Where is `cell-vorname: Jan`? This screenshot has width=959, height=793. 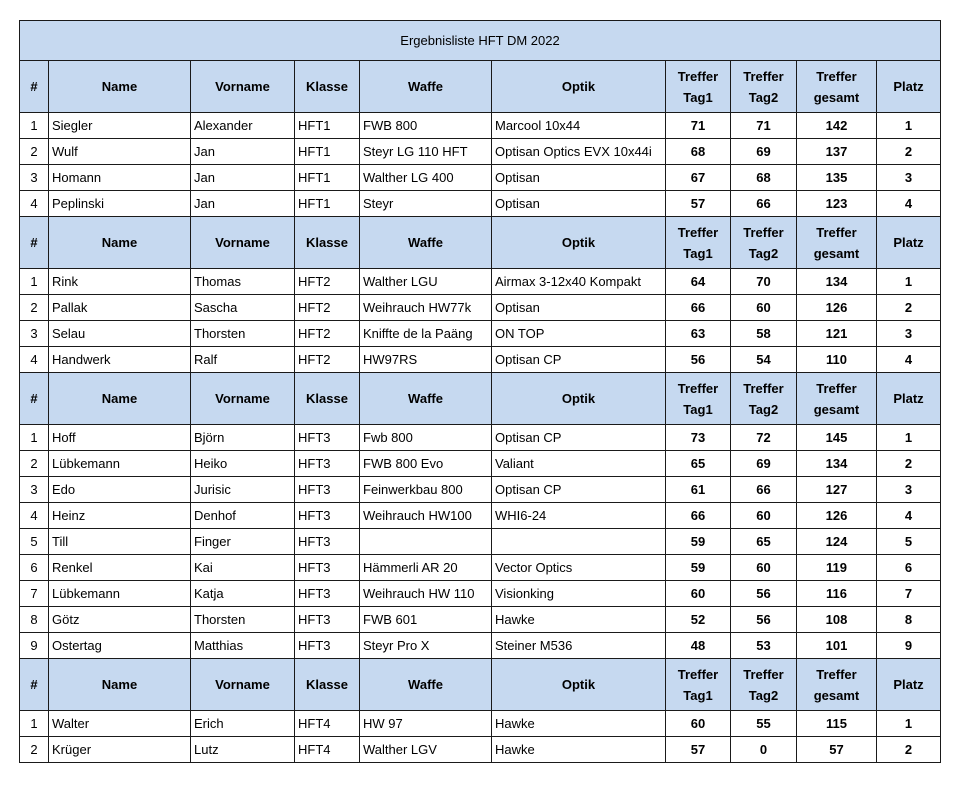 cell-vorname: Jan is located at coordinates (242, 151).